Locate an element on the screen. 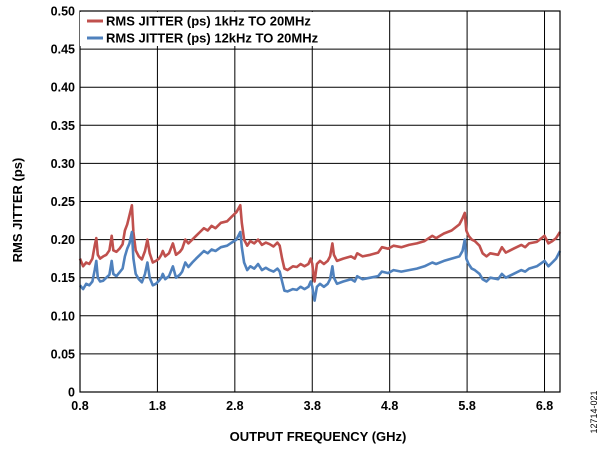 This screenshot has width=606, height=452. y-tick-label: 0.25 is located at coordinates (63, 202).